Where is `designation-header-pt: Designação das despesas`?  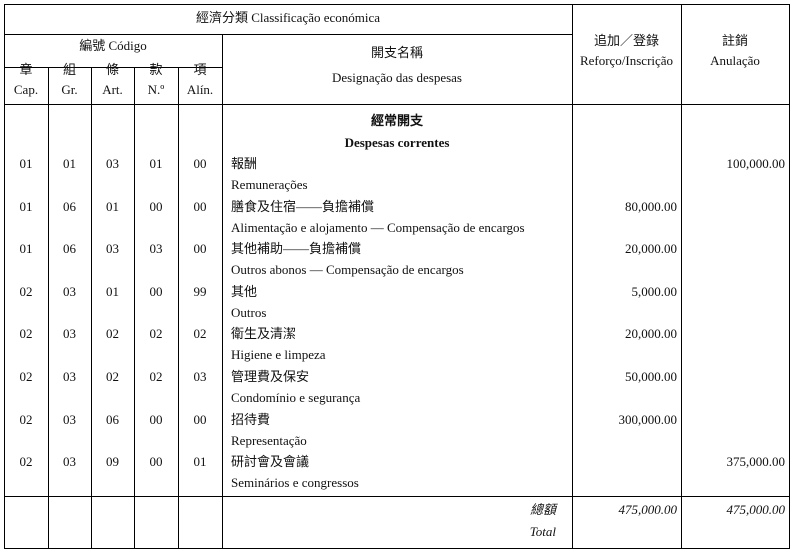 designation-header-pt: Designação das despesas is located at coordinates (397, 77).